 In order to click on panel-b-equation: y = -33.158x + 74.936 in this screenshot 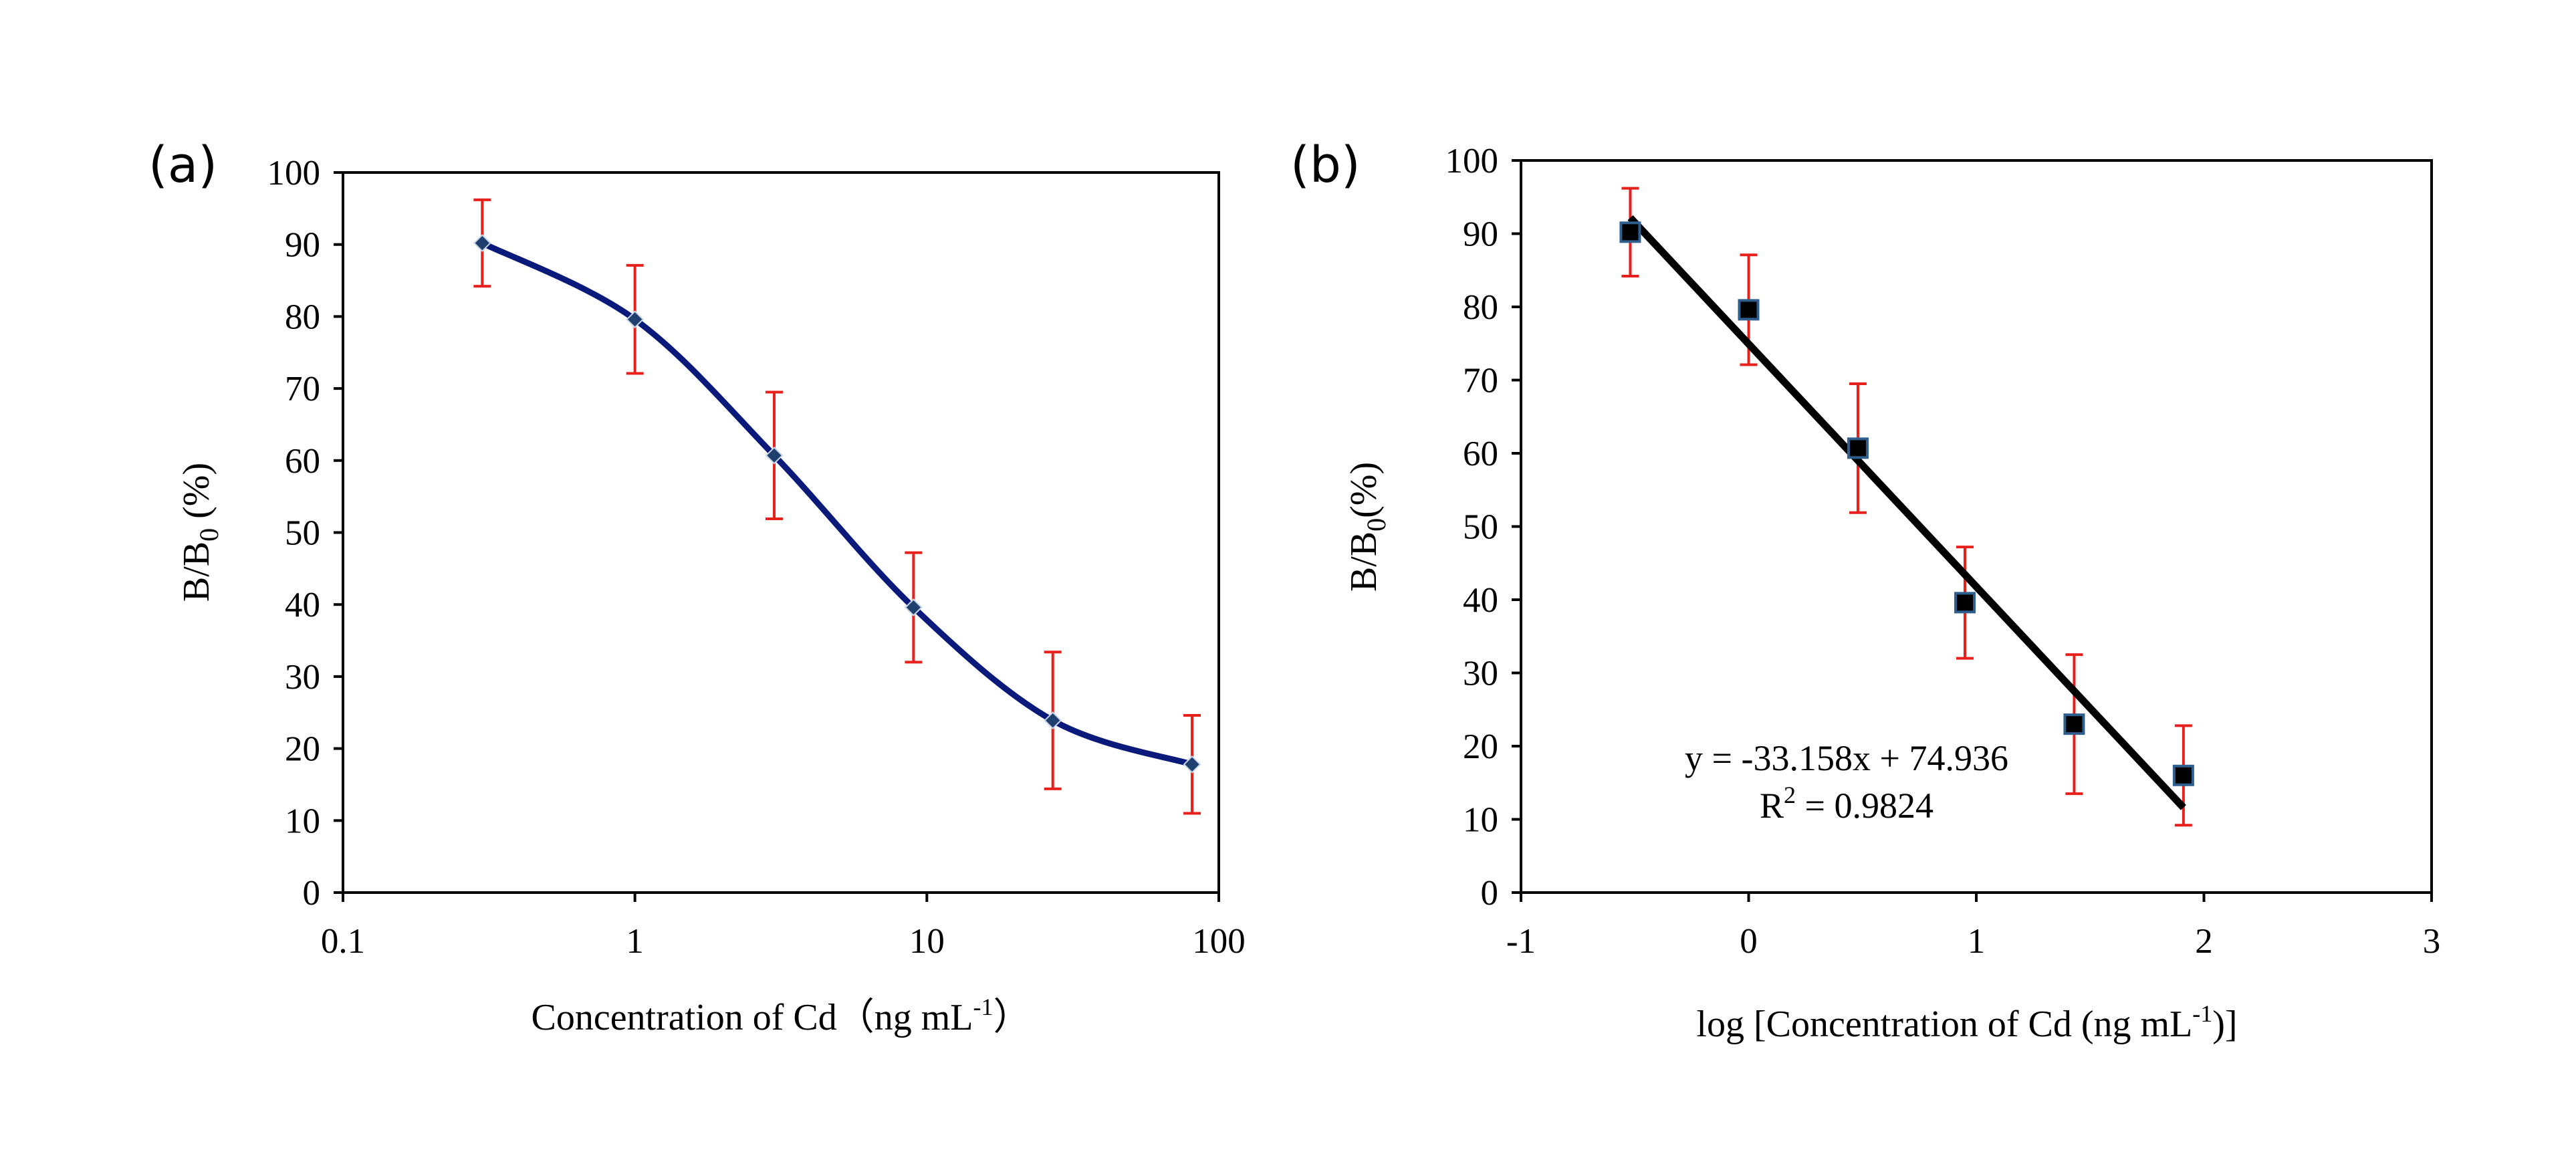, I will do `click(1846, 758)`.